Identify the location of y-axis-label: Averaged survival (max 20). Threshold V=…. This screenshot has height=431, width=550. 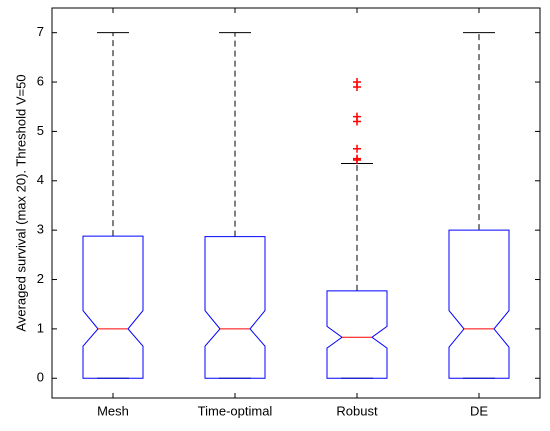
(20, 202).